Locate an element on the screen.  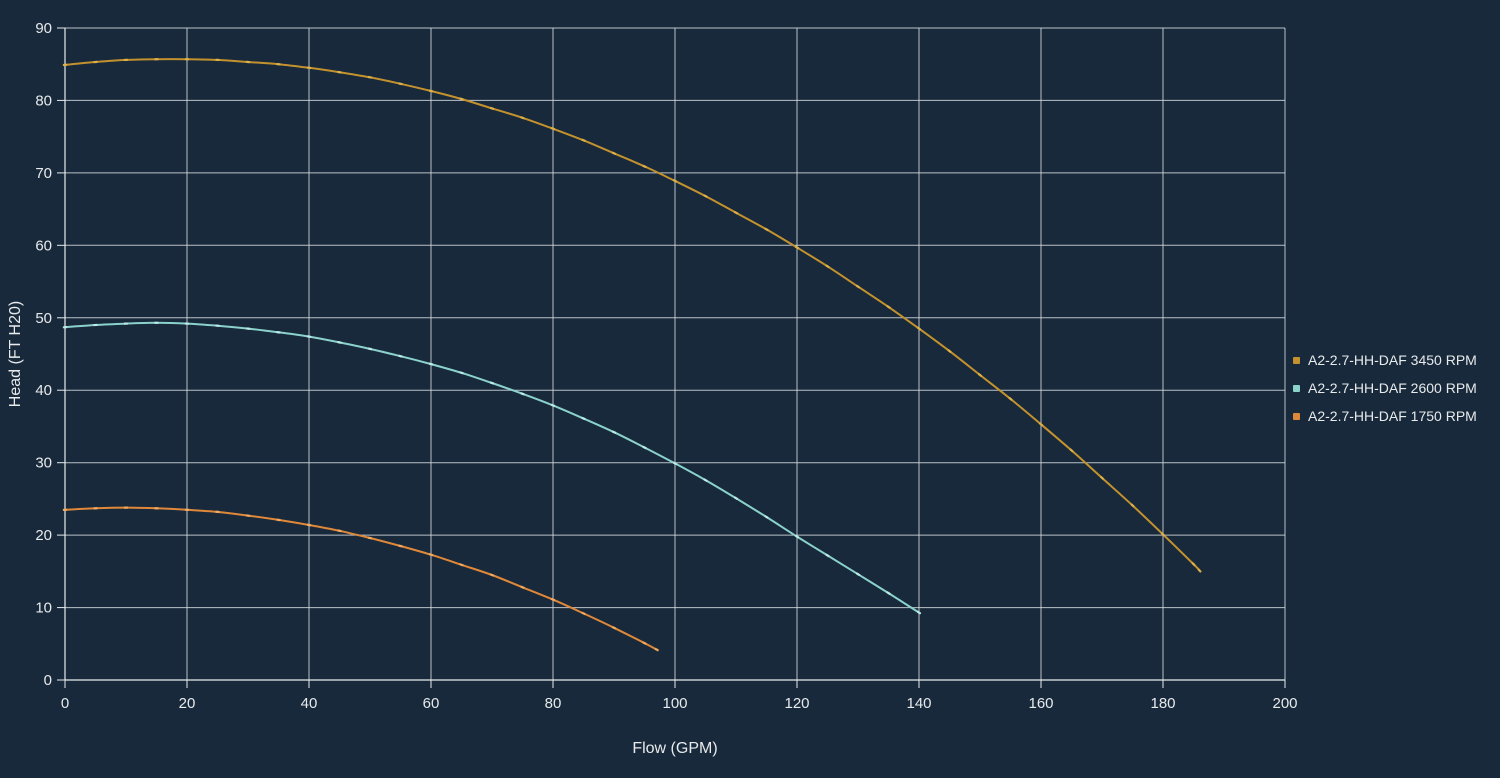
x-axis-title: Flow (GPM) is located at coordinates (674, 748).